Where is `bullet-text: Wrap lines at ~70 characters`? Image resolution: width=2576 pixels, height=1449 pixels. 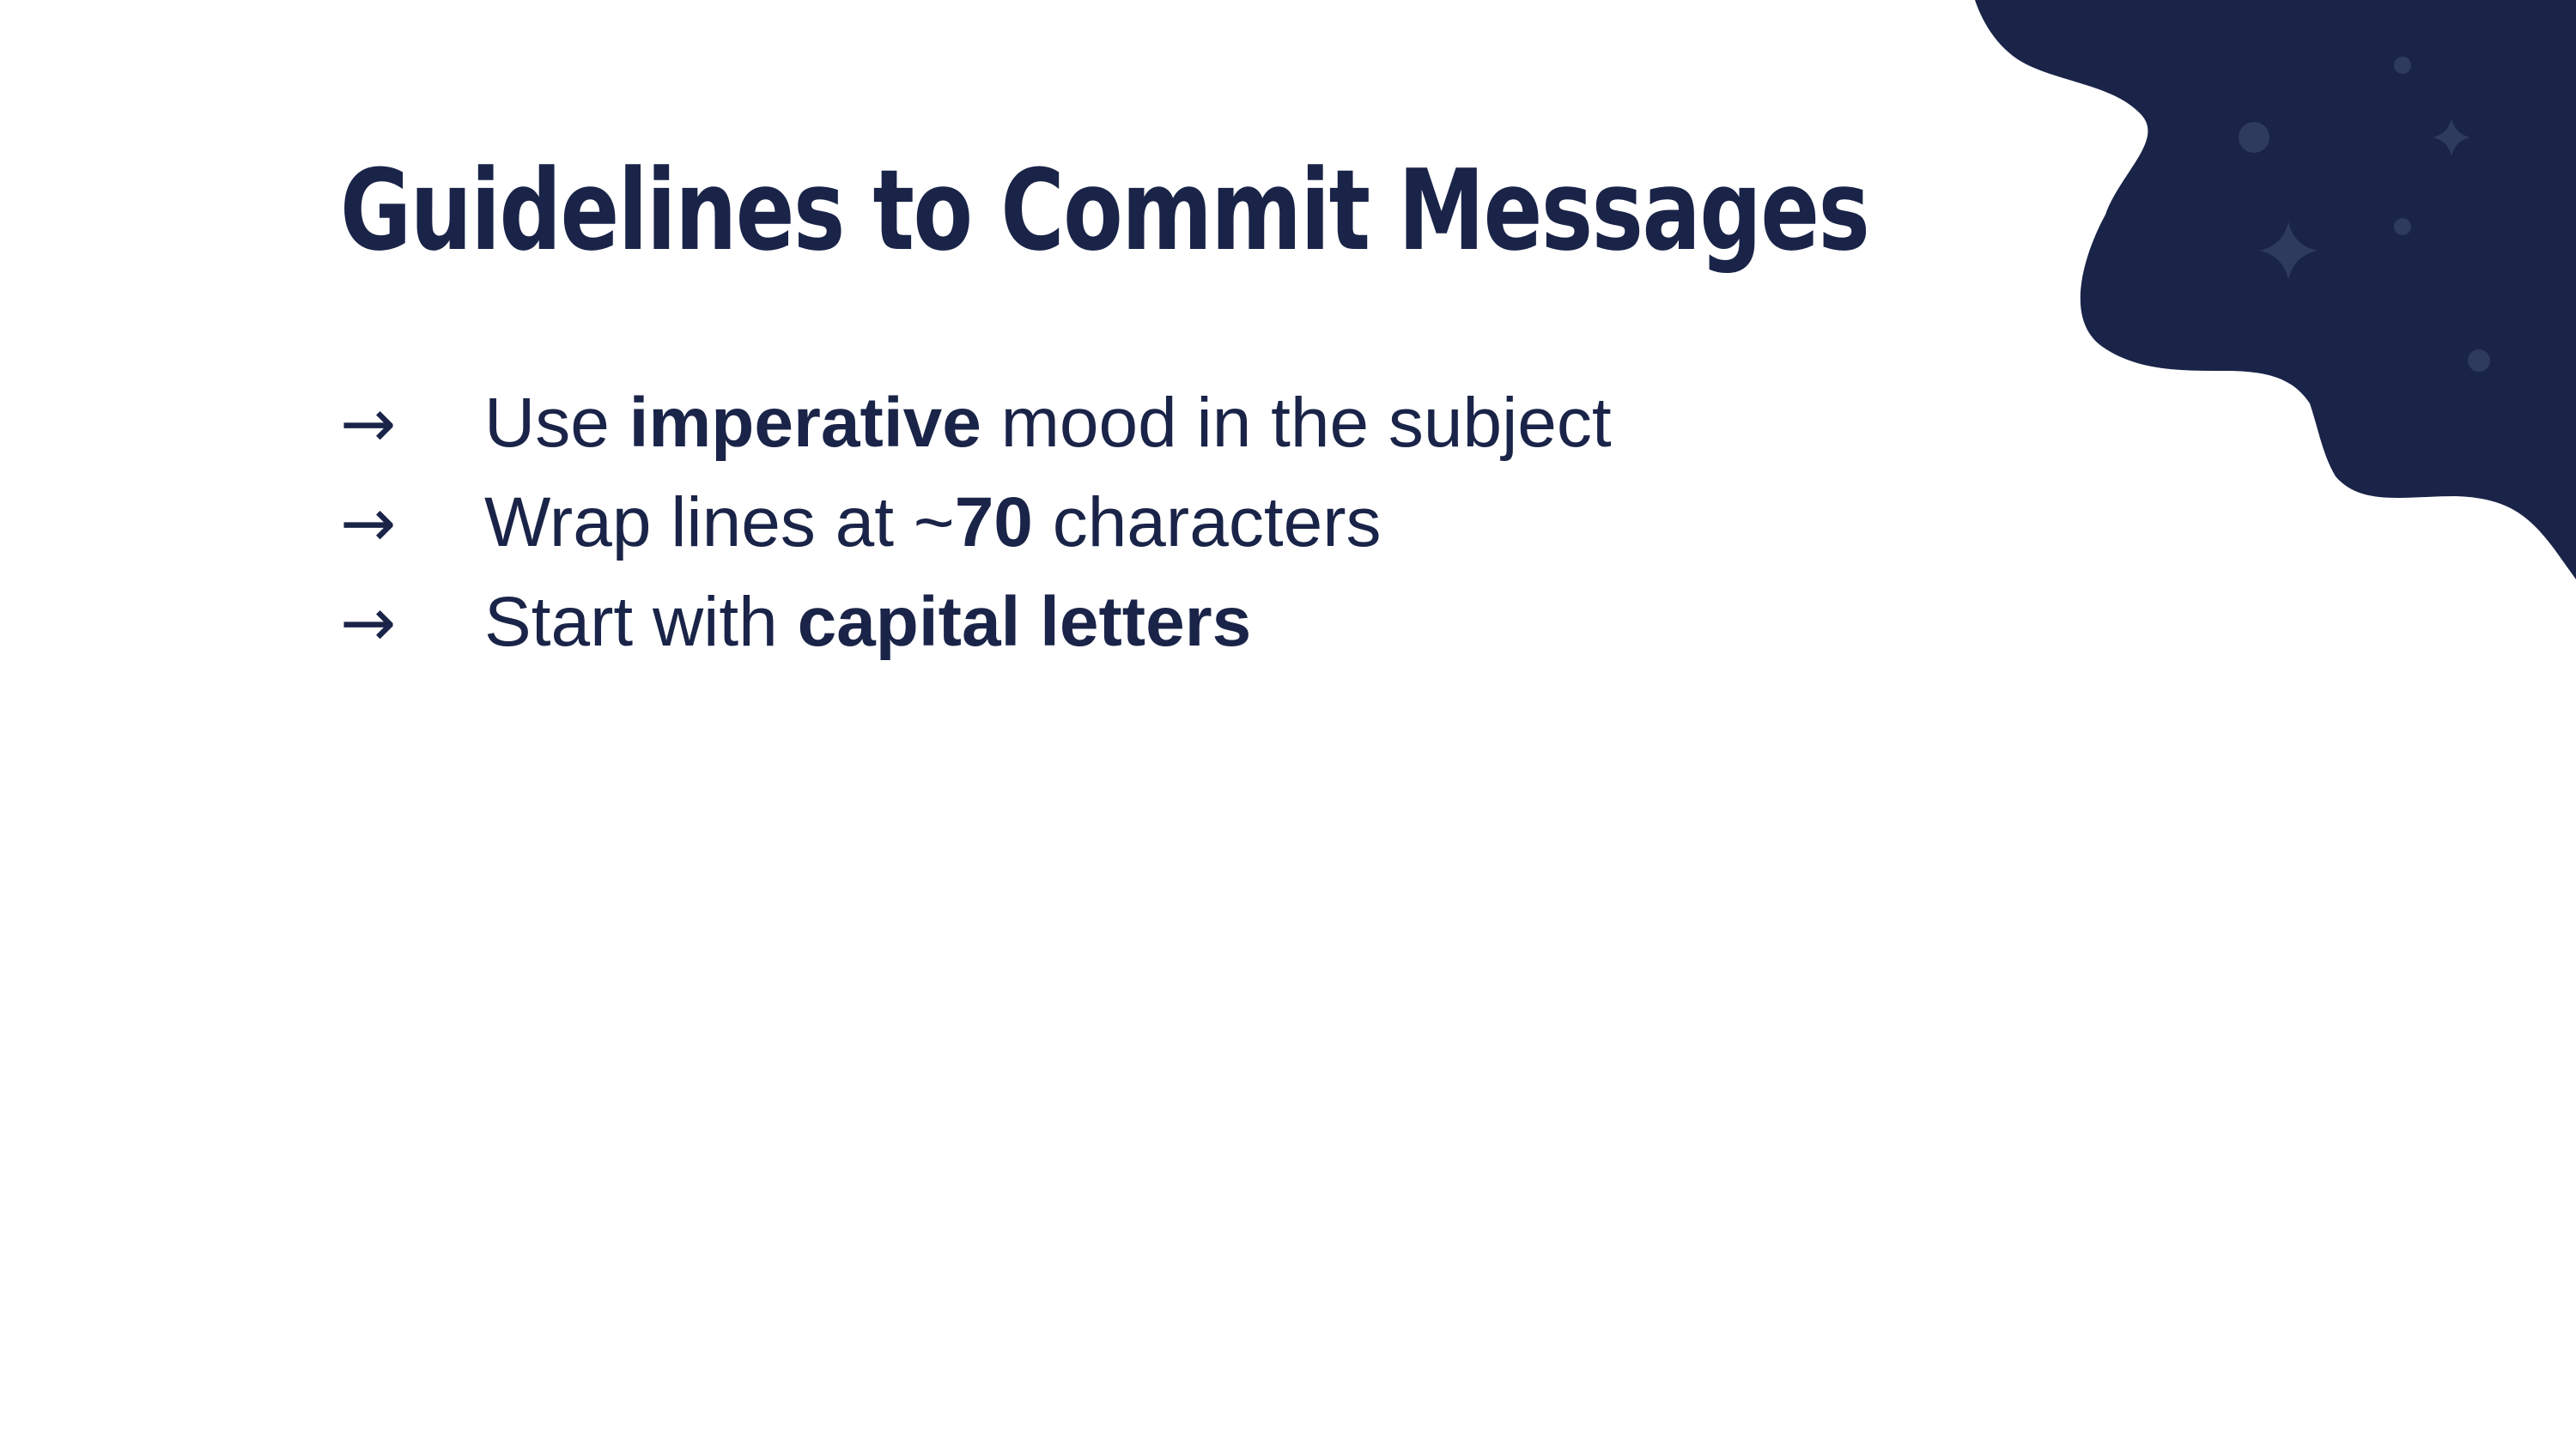
bullet-text: Wrap lines at ~70 characters is located at coordinates (933, 522).